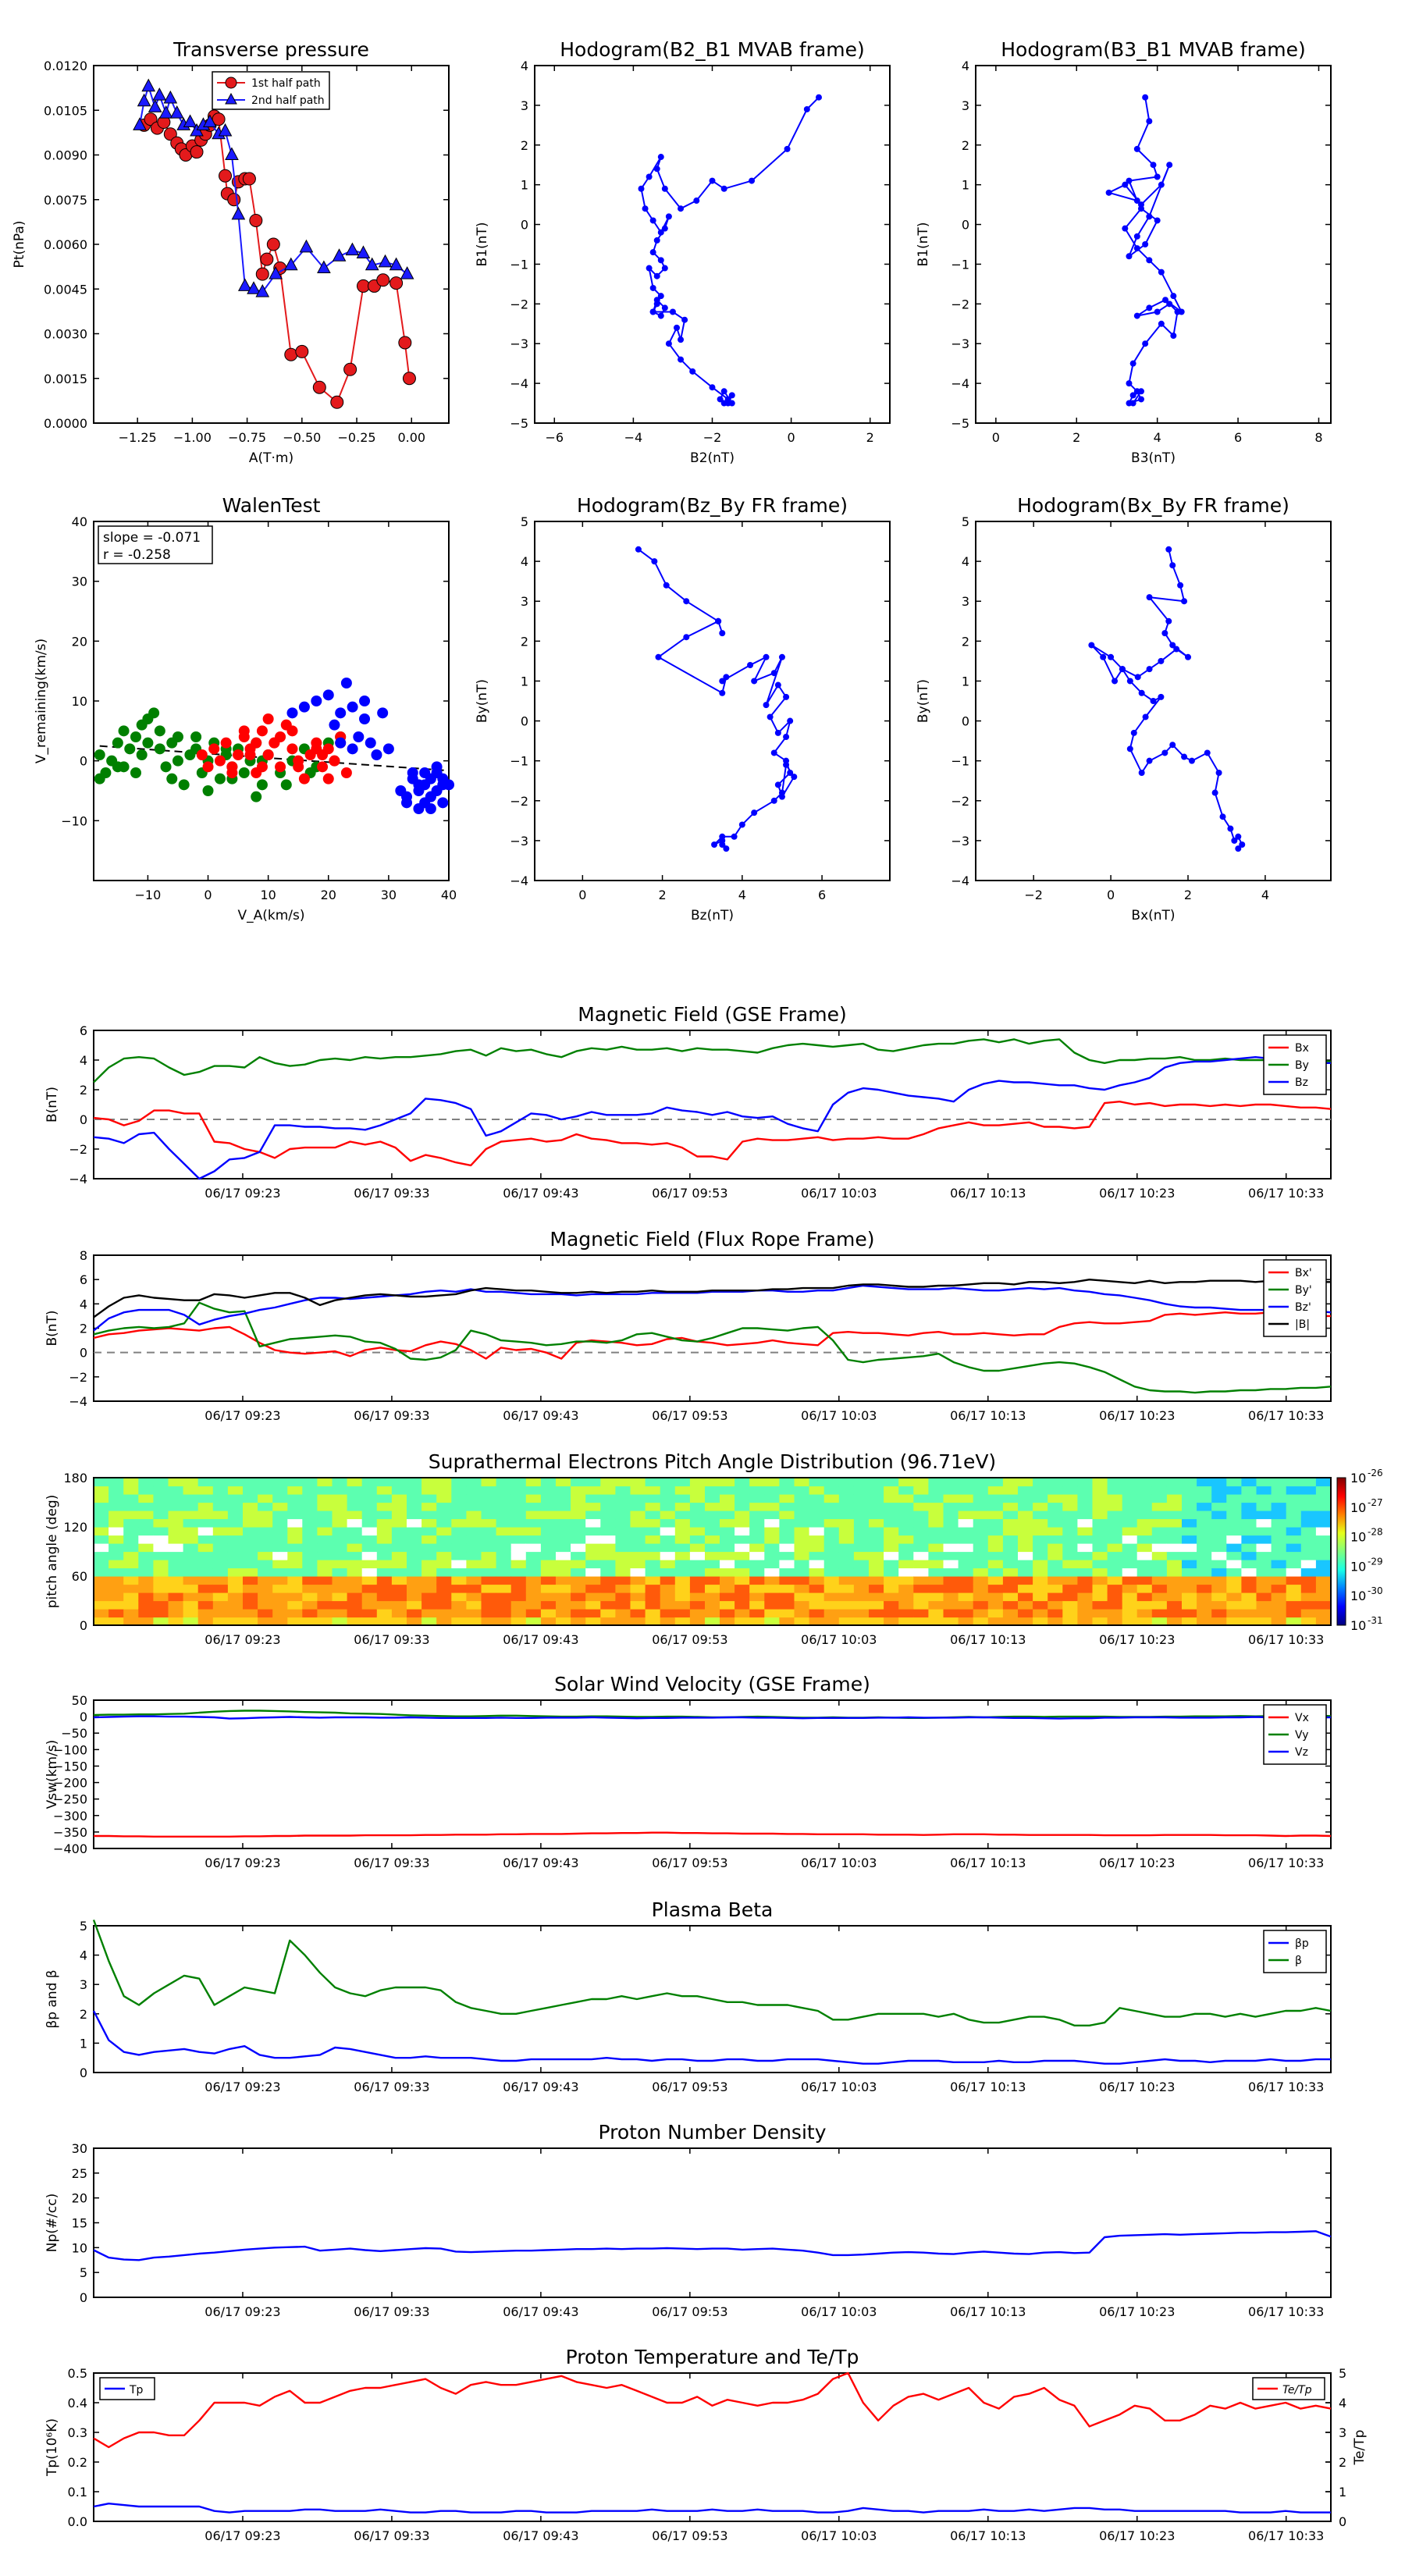 This screenshot has width=1405, height=2576. What do you see at coordinates (689, 2311) in the screenshot?
I see `np-xtick-label: 06/17 09:53` at bounding box center [689, 2311].